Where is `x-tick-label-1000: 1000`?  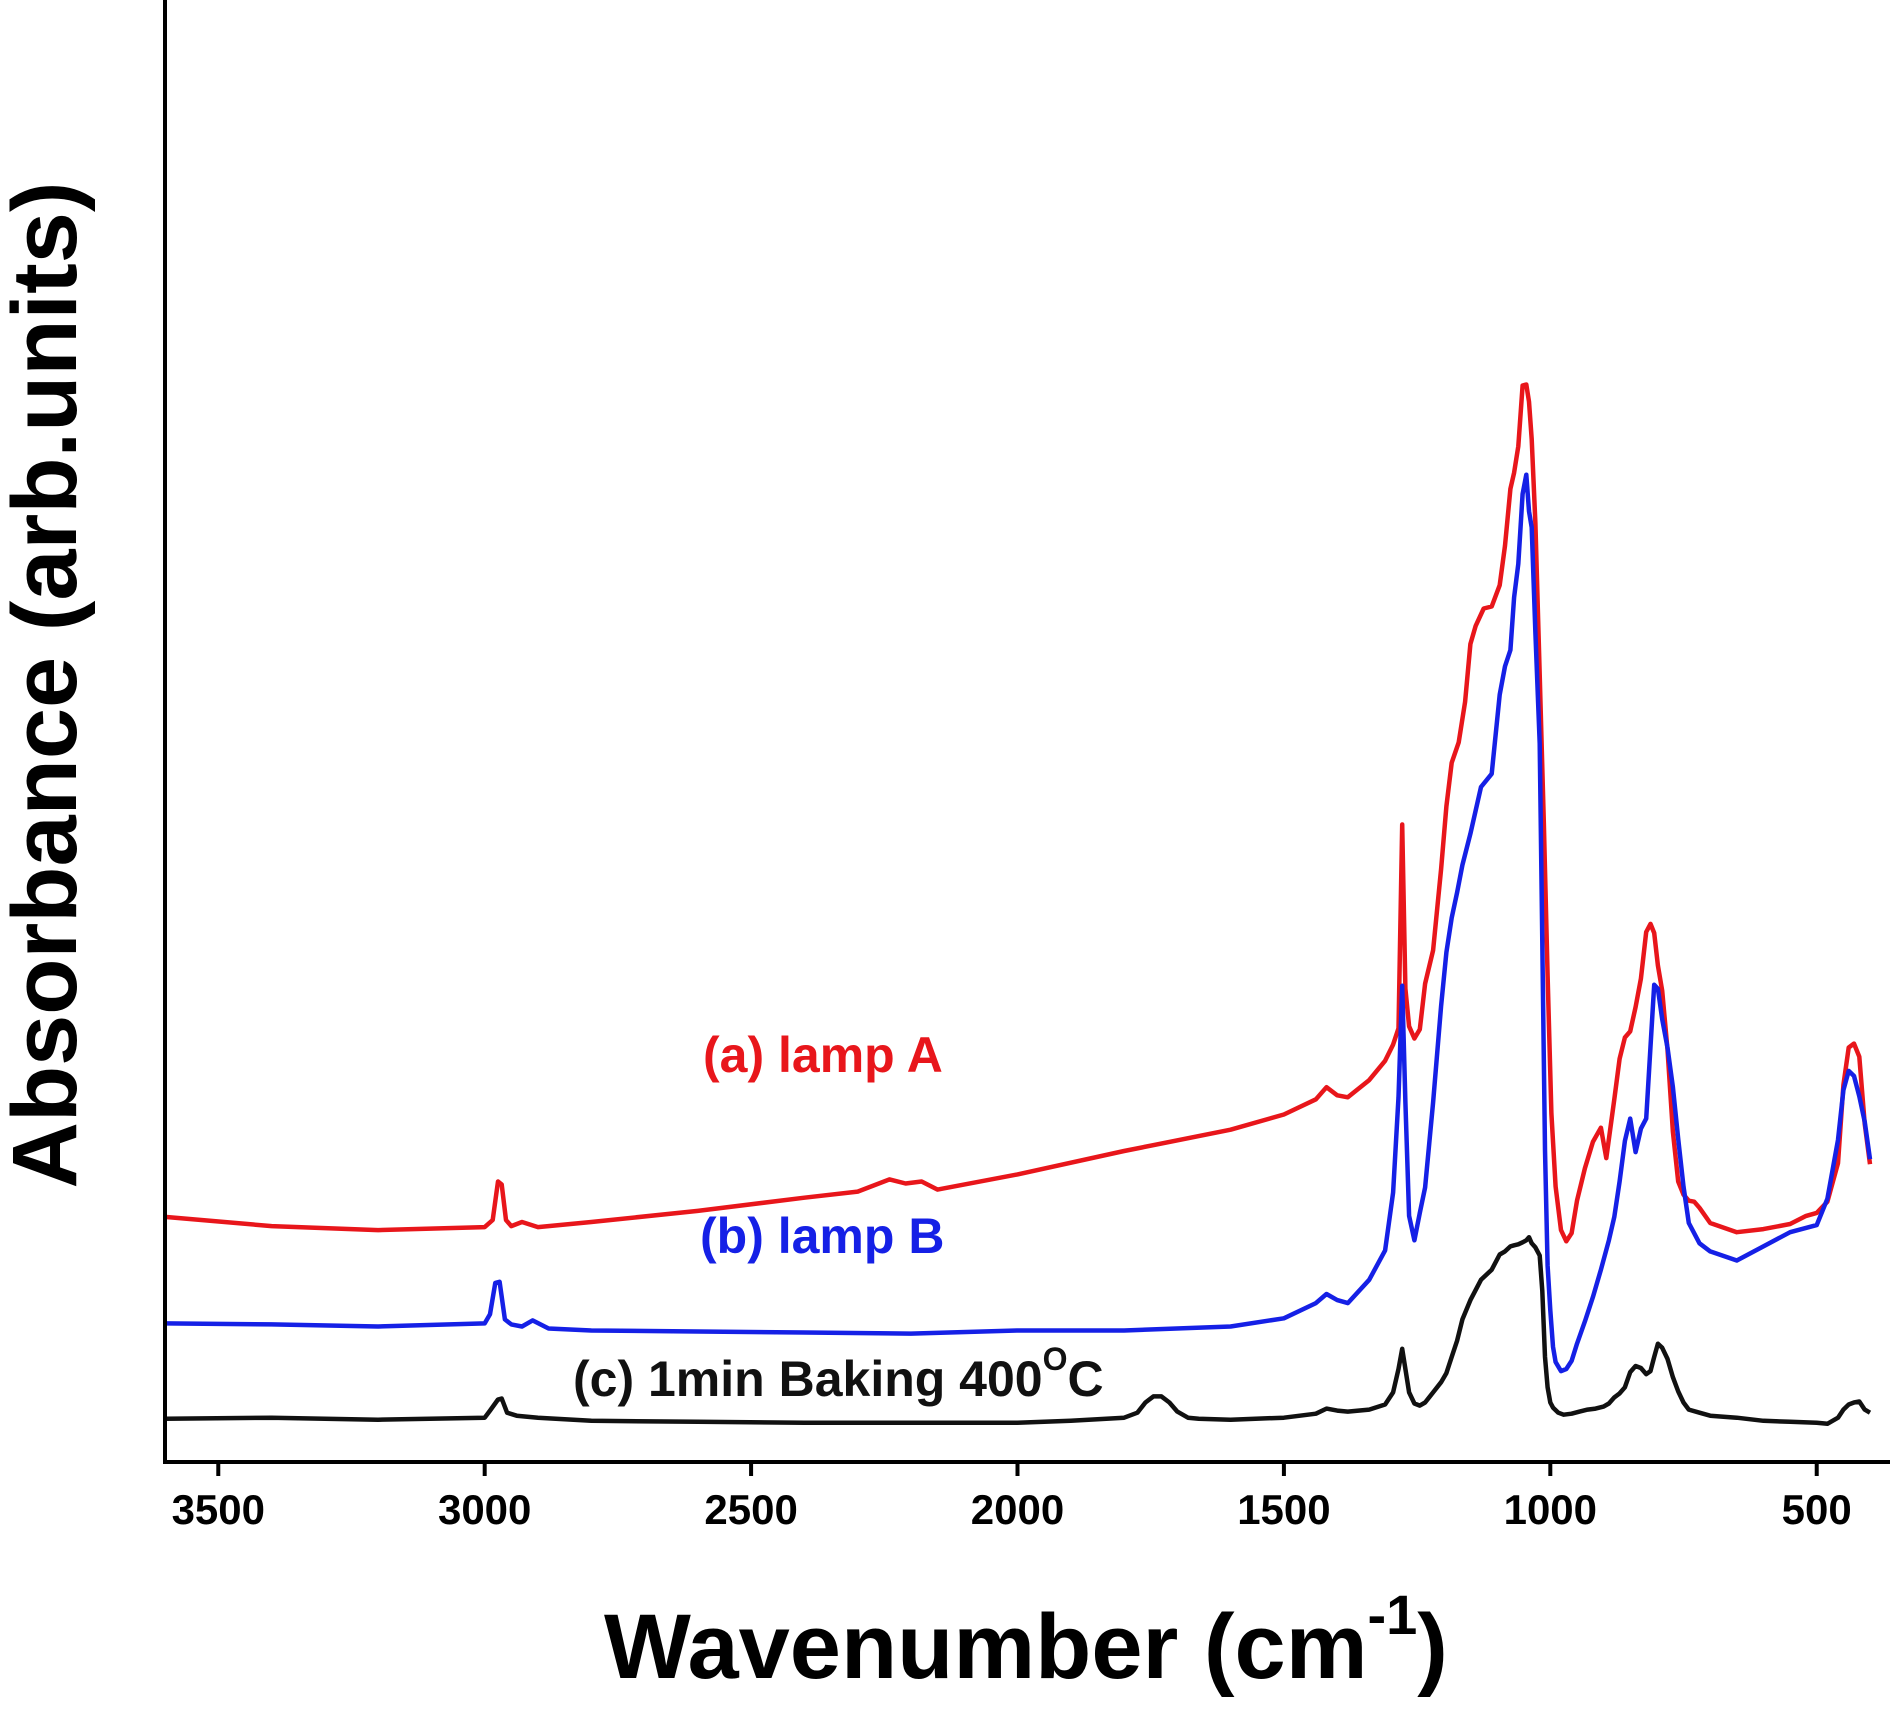 x-tick-label-1000: 1000 is located at coordinates (1550, 1509).